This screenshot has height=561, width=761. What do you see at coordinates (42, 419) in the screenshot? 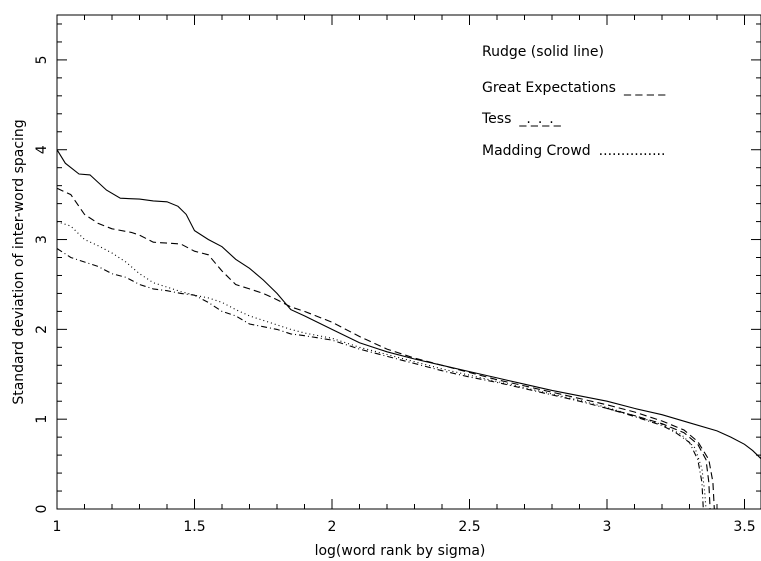
I see `y-tick-label: 1` at bounding box center [42, 419].